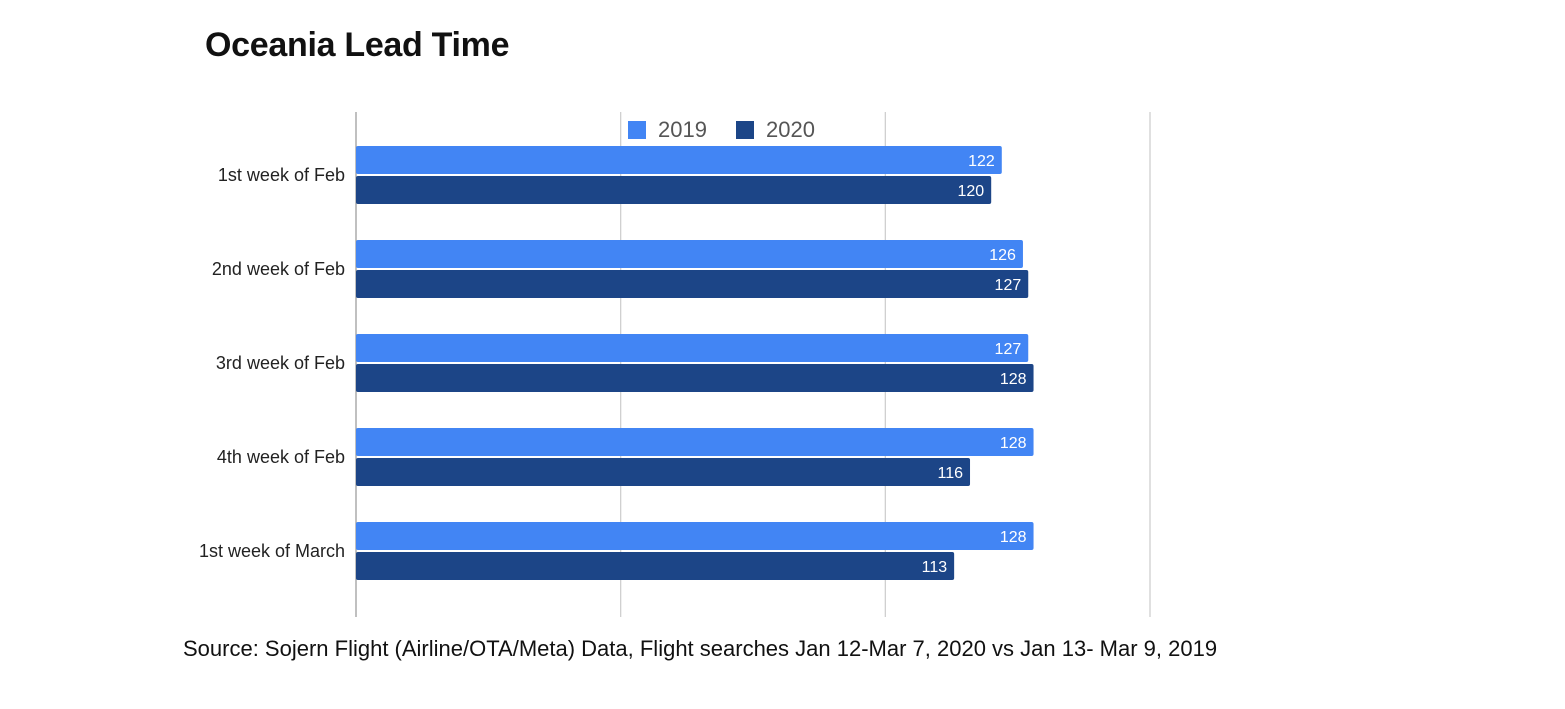 This screenshot has height=709, width=1565. What do you see at coordinates (272, 551) in the screenshot?
I see `category-label: 1st week of March` at bounding box center [272, 551].